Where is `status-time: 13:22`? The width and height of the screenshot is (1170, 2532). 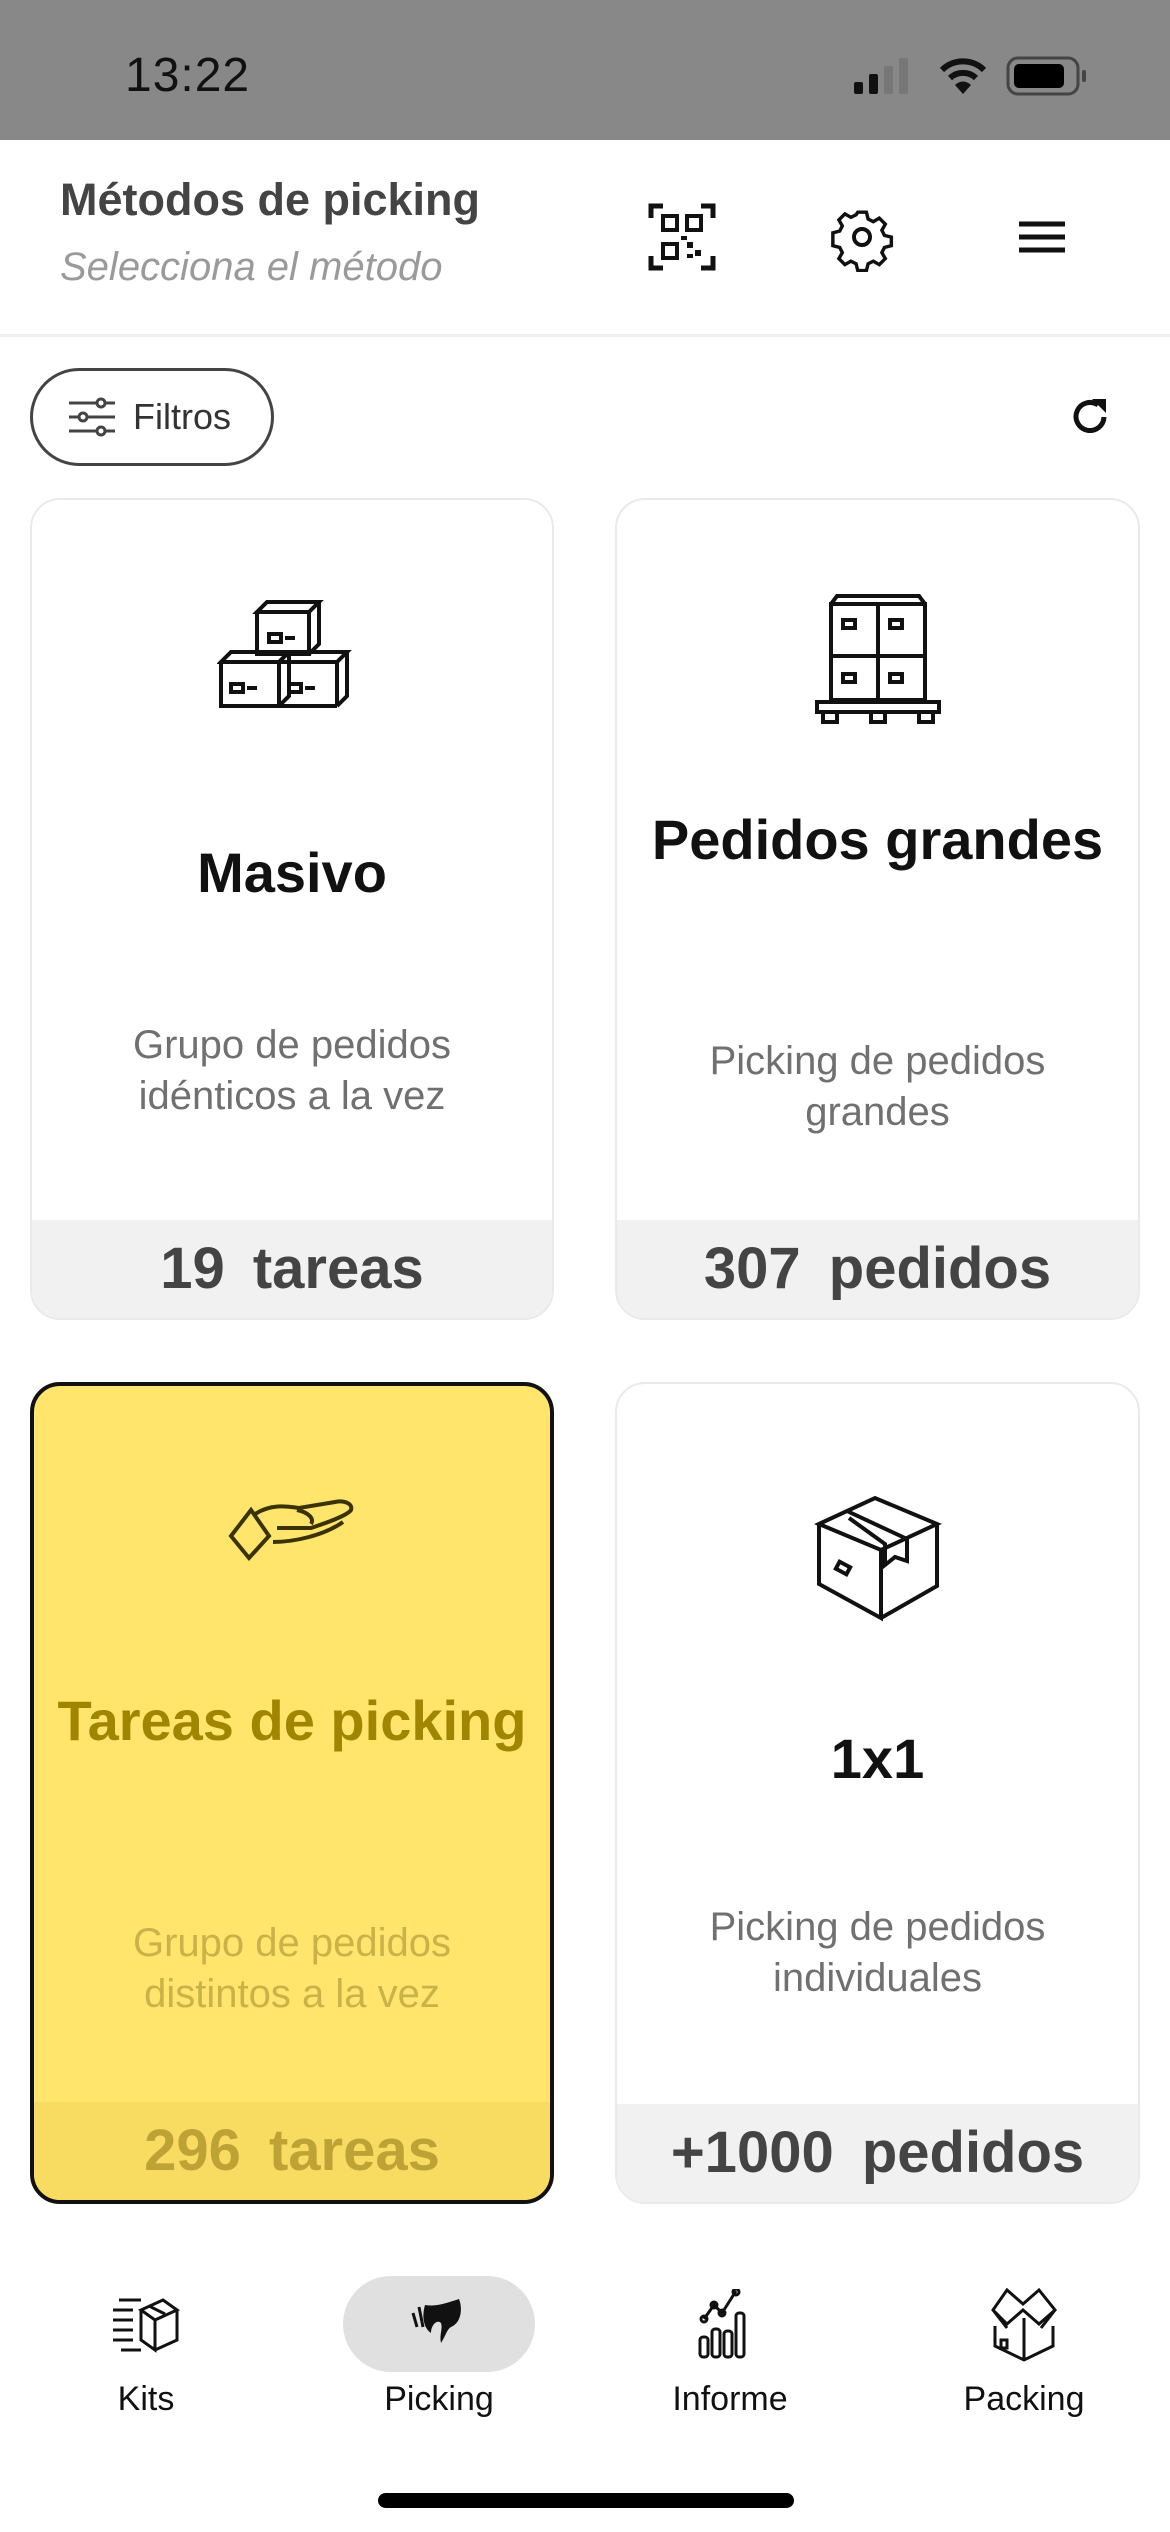
status-time: 13:22 is located at coordinates (188, 75).